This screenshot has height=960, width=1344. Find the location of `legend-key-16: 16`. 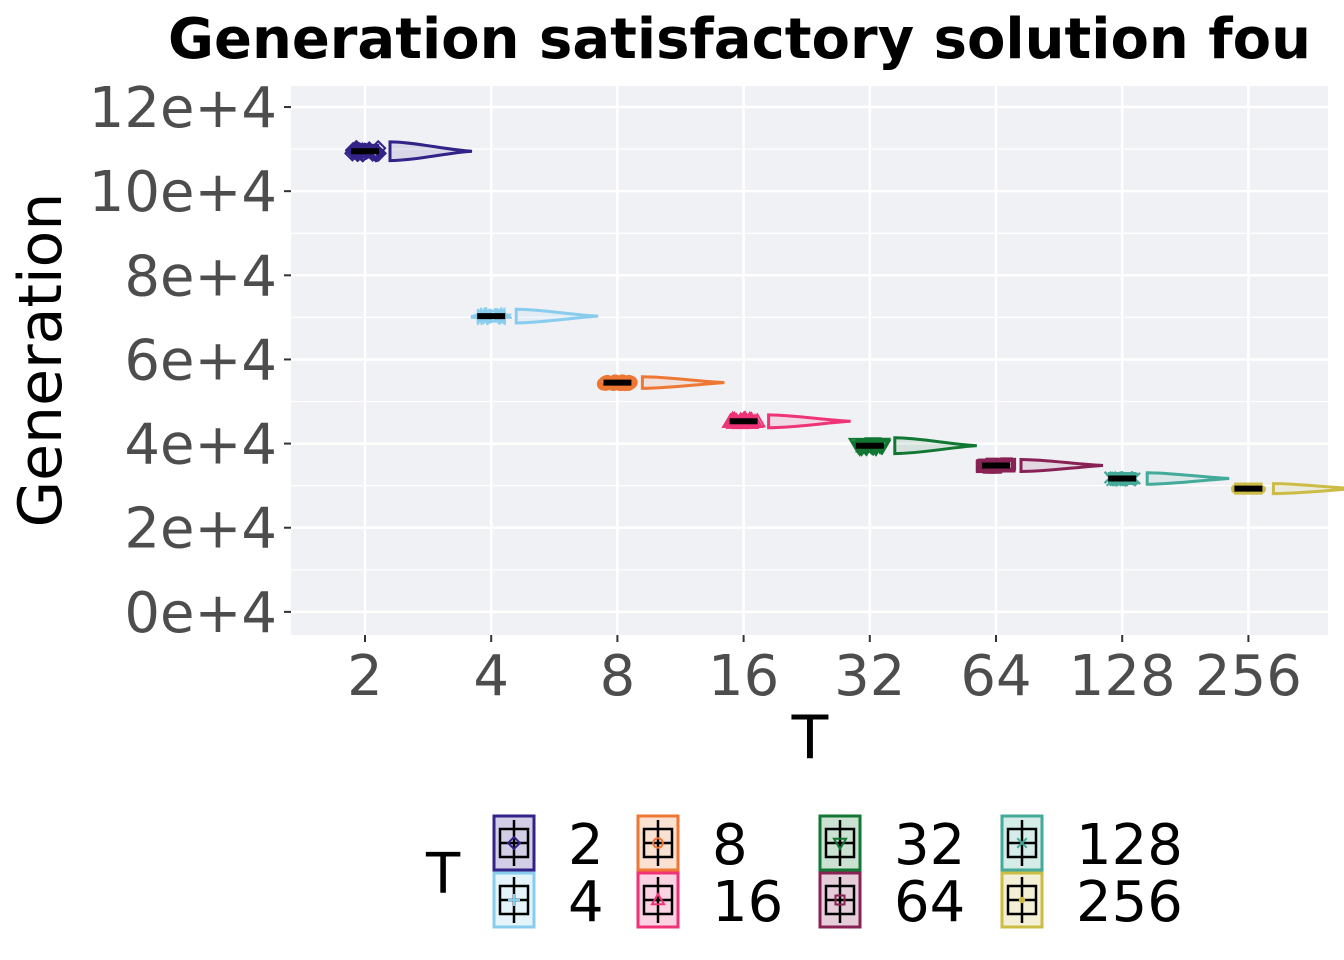

legend-key-16: 16 is located at coordinates (709, 902).